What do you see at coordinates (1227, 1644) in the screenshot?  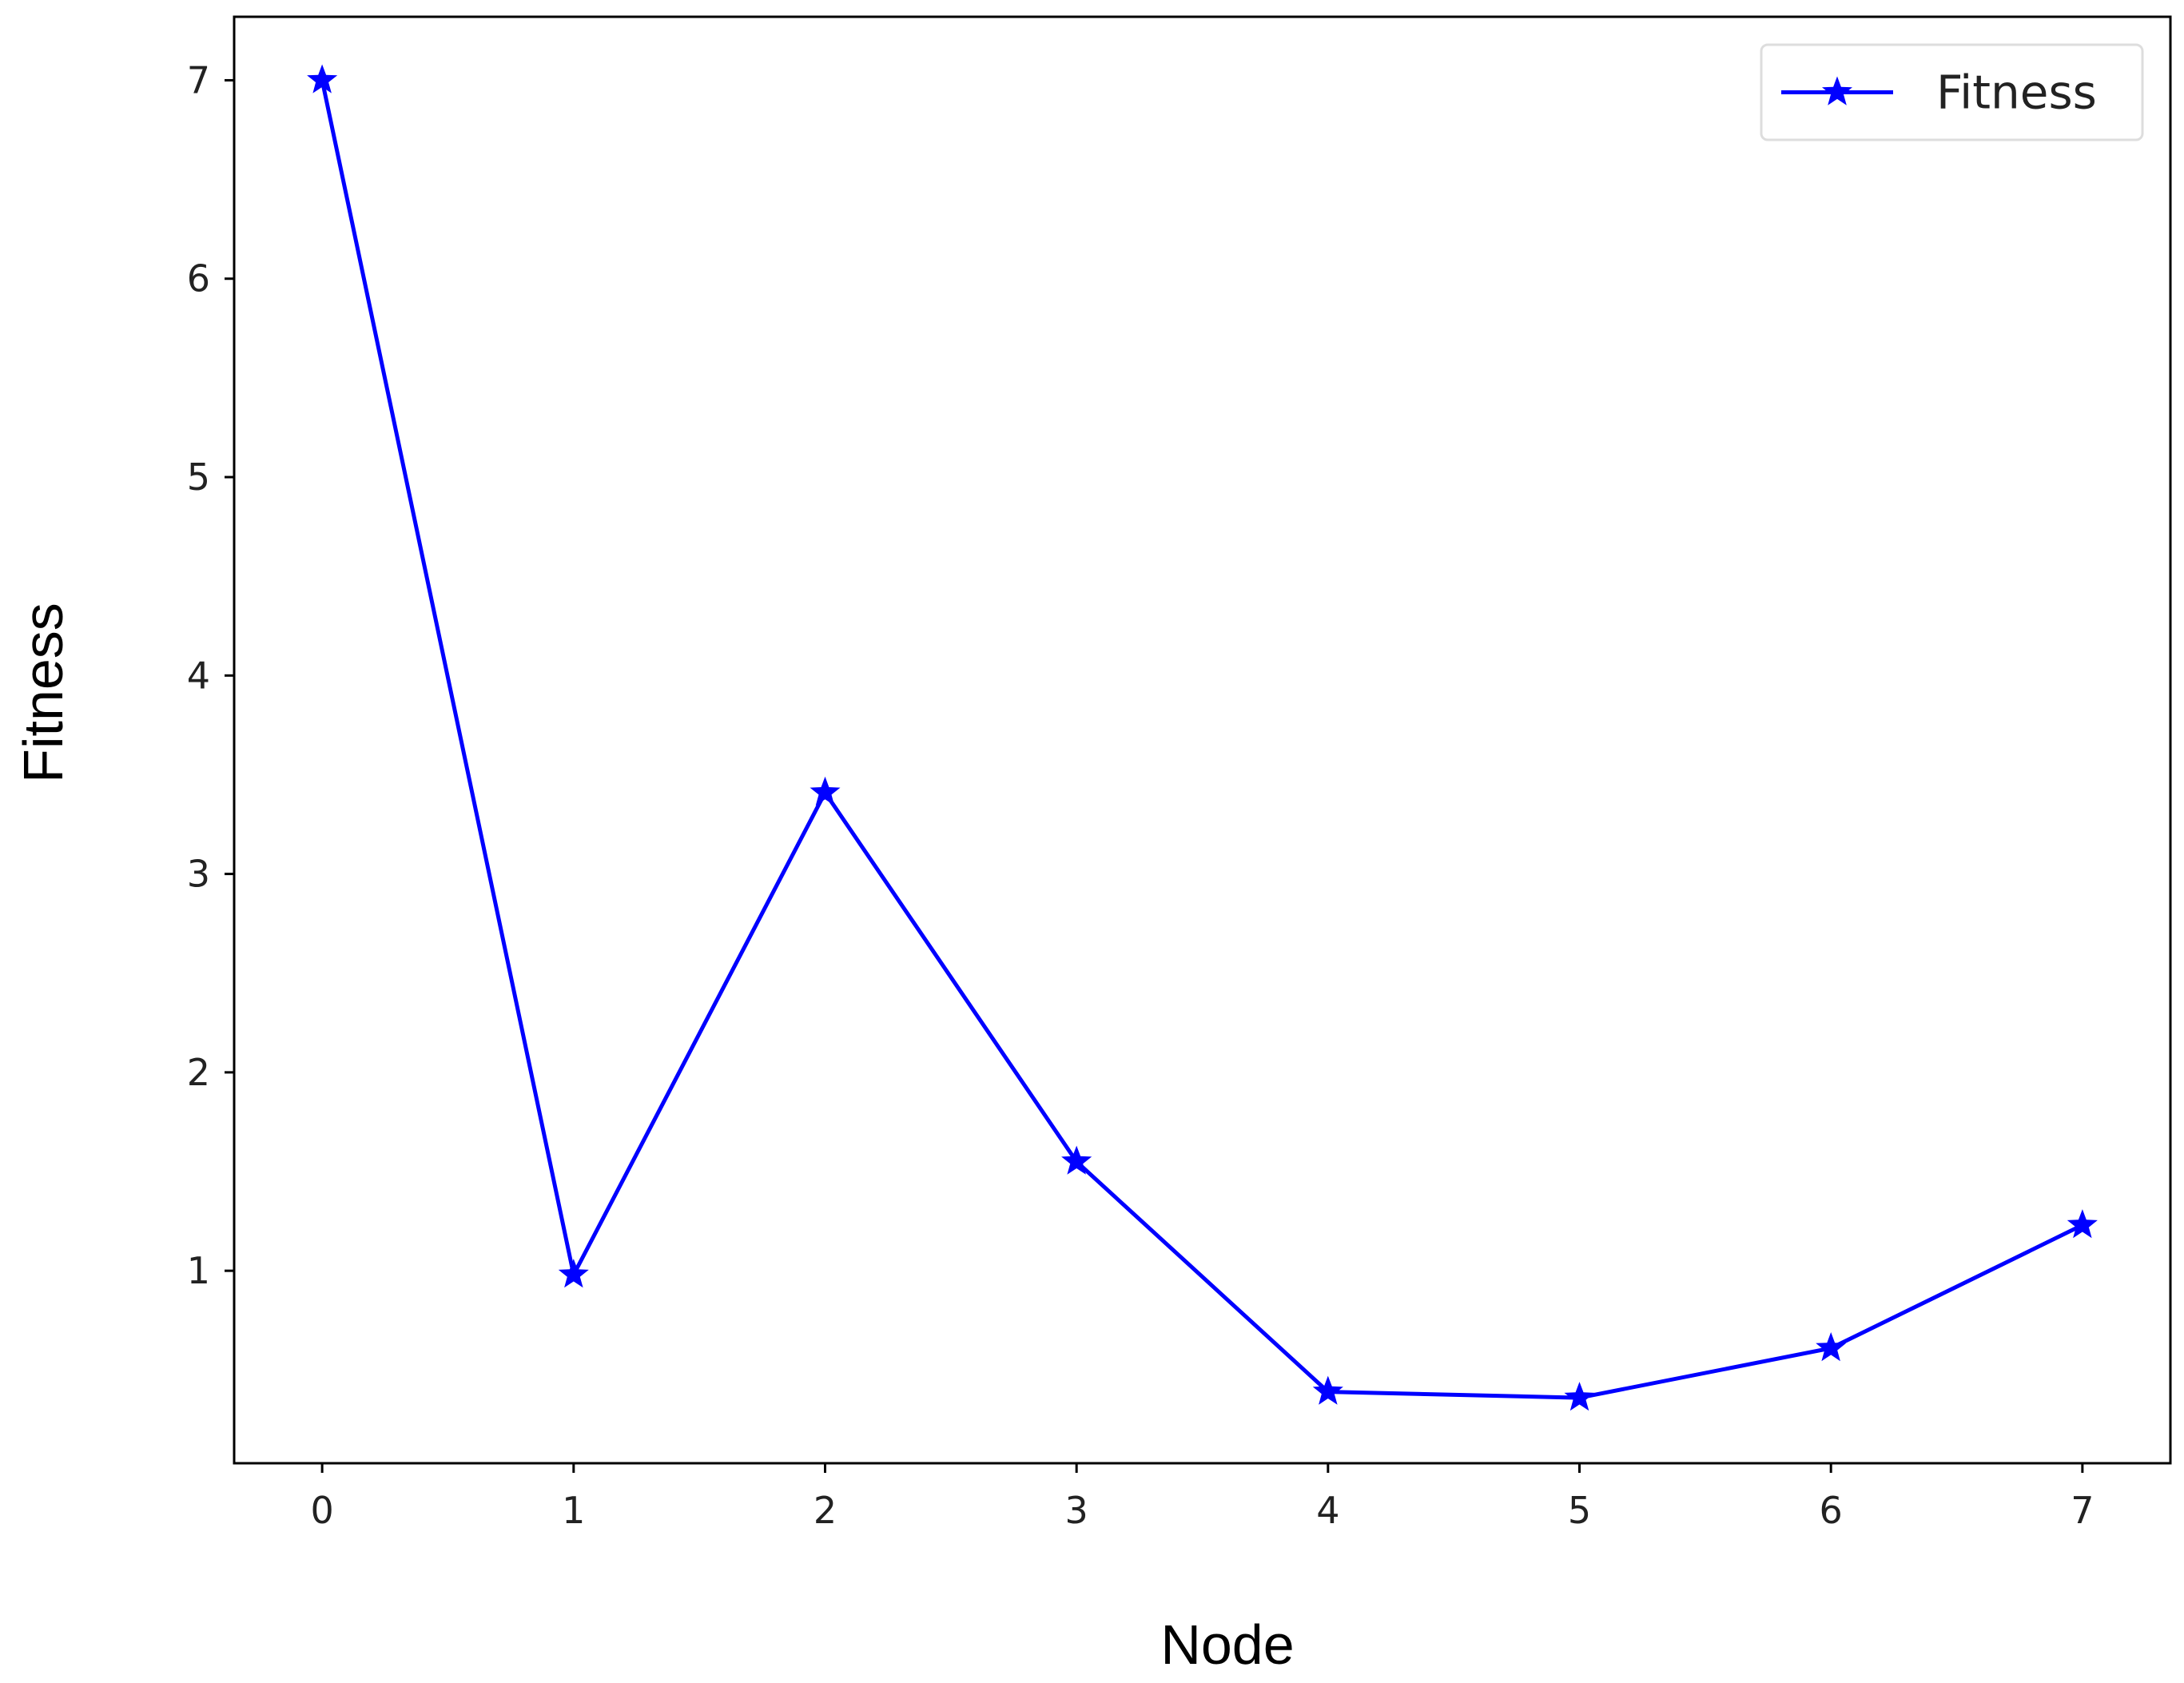 I see `x-axis-label: Node` at bounding box center [1227, 1644].